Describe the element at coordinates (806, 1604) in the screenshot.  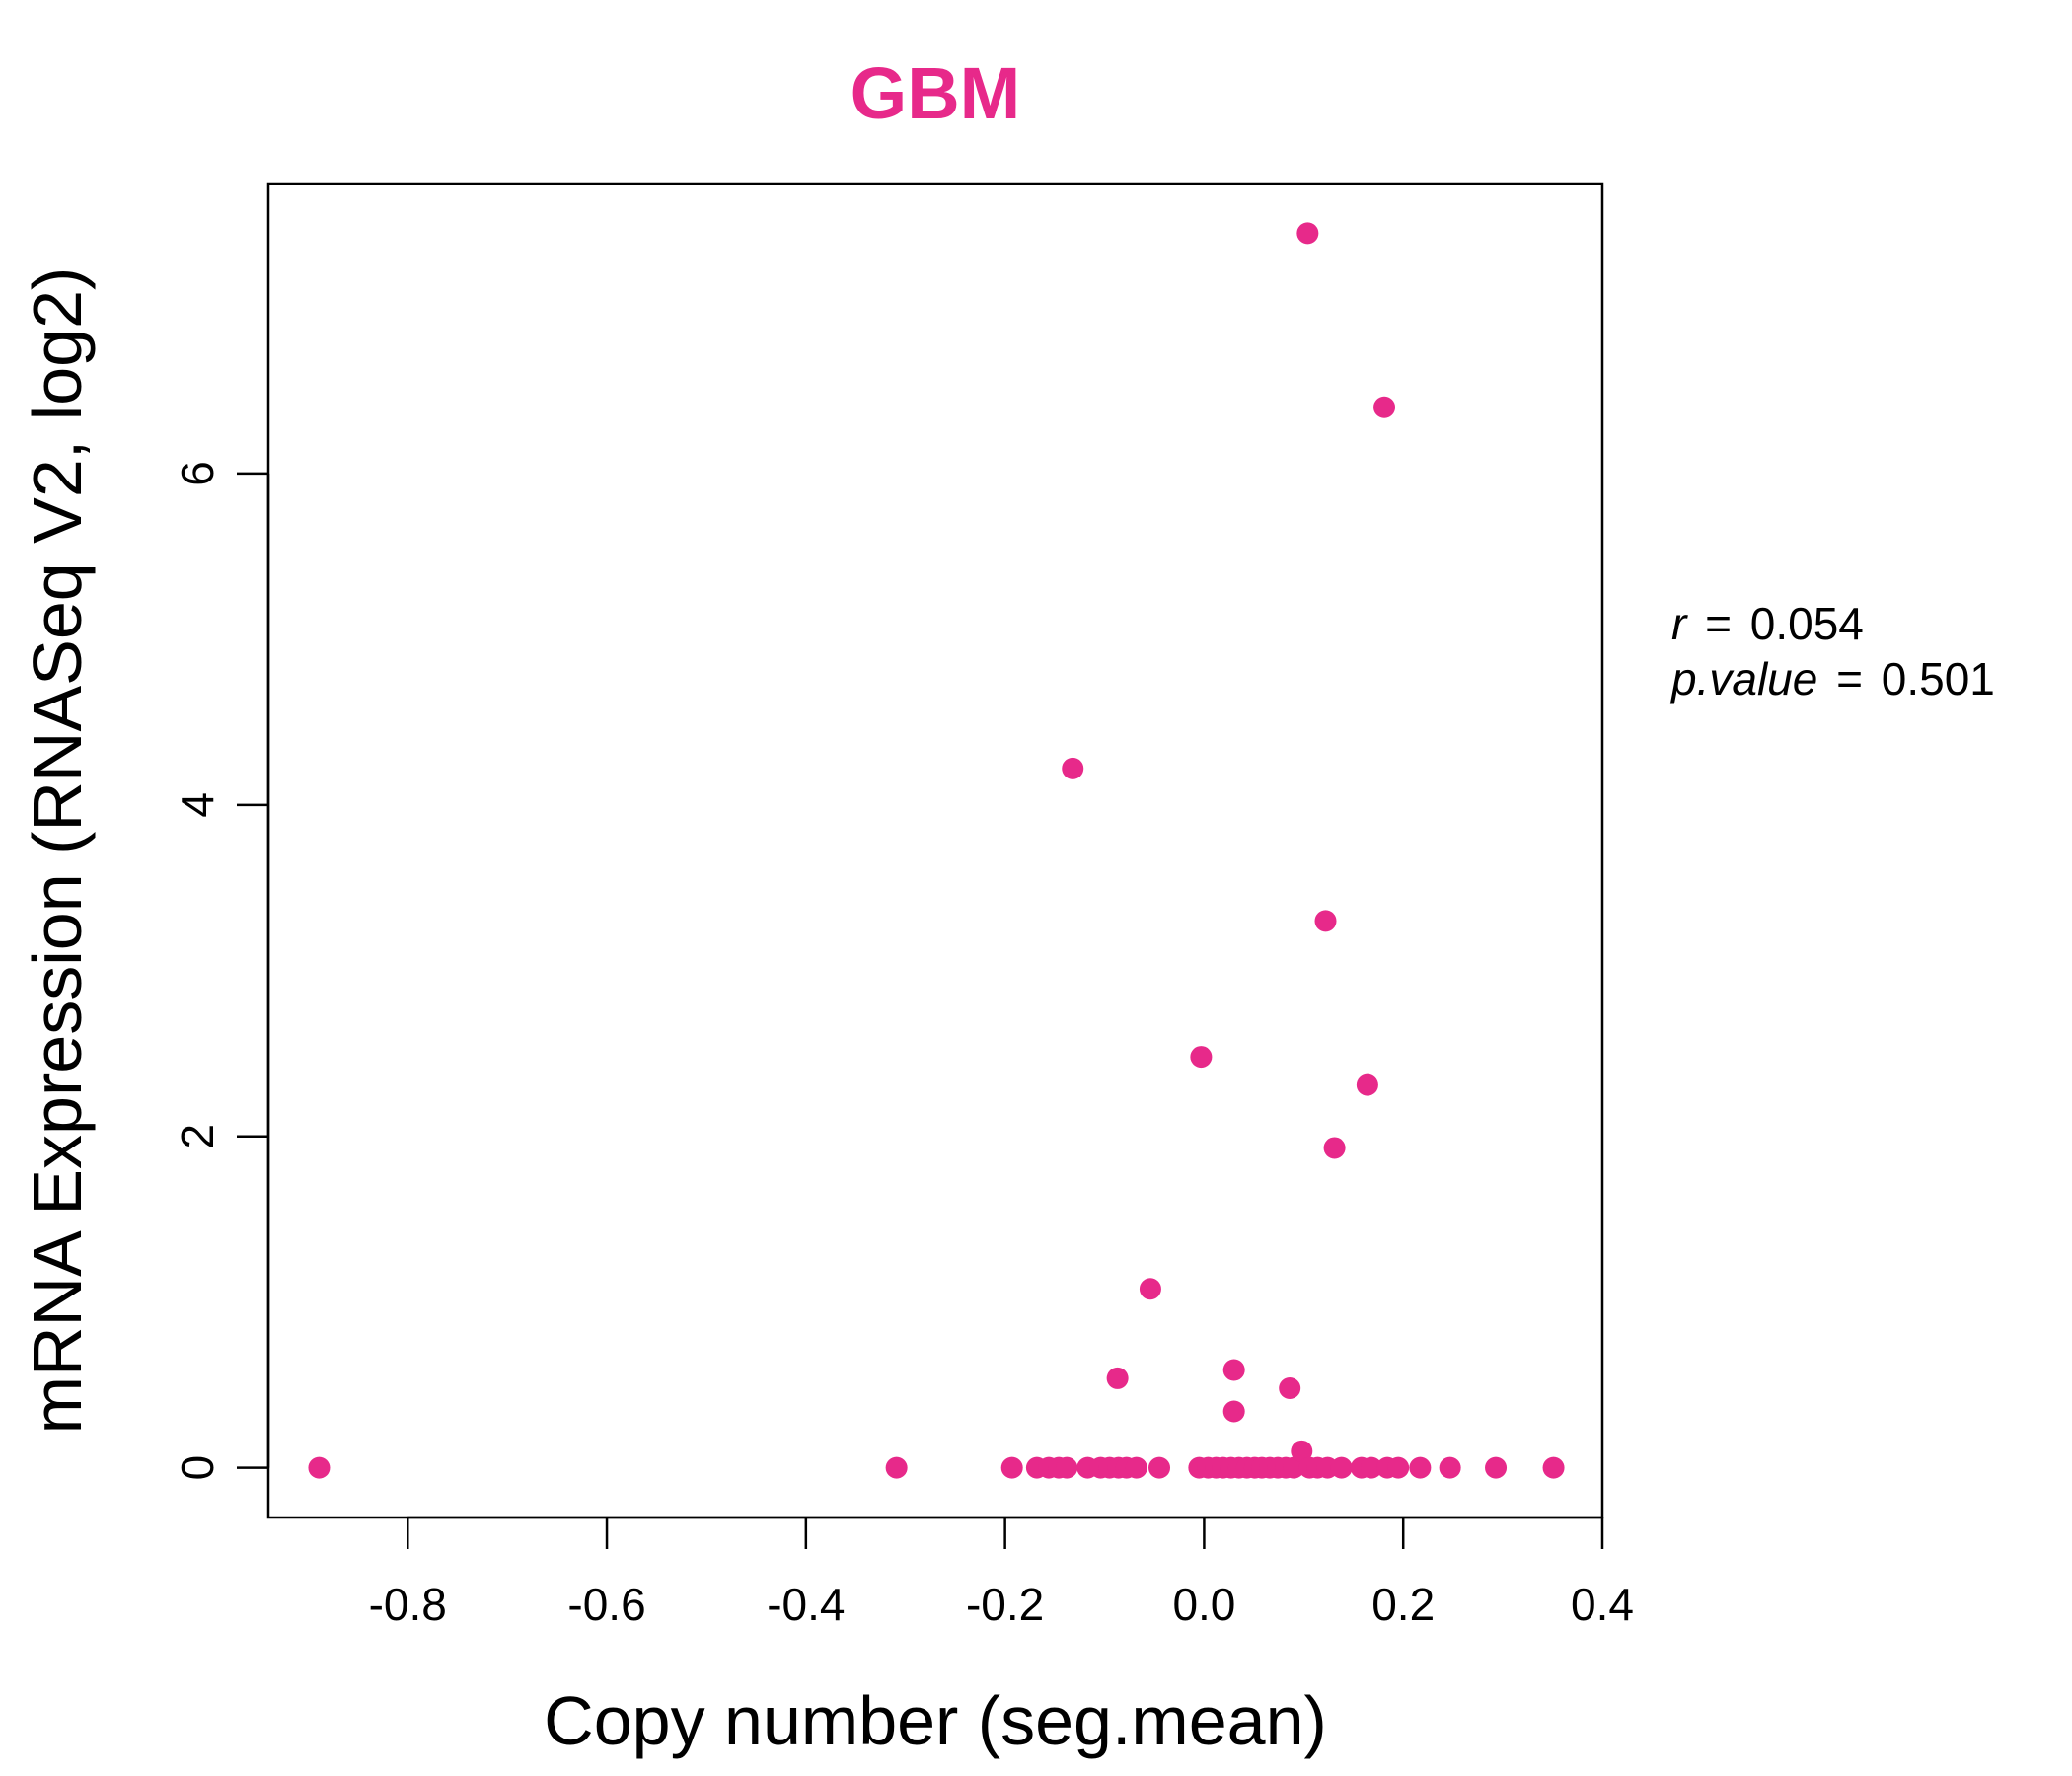
I see `x-tick-label: -0.4` at that location.